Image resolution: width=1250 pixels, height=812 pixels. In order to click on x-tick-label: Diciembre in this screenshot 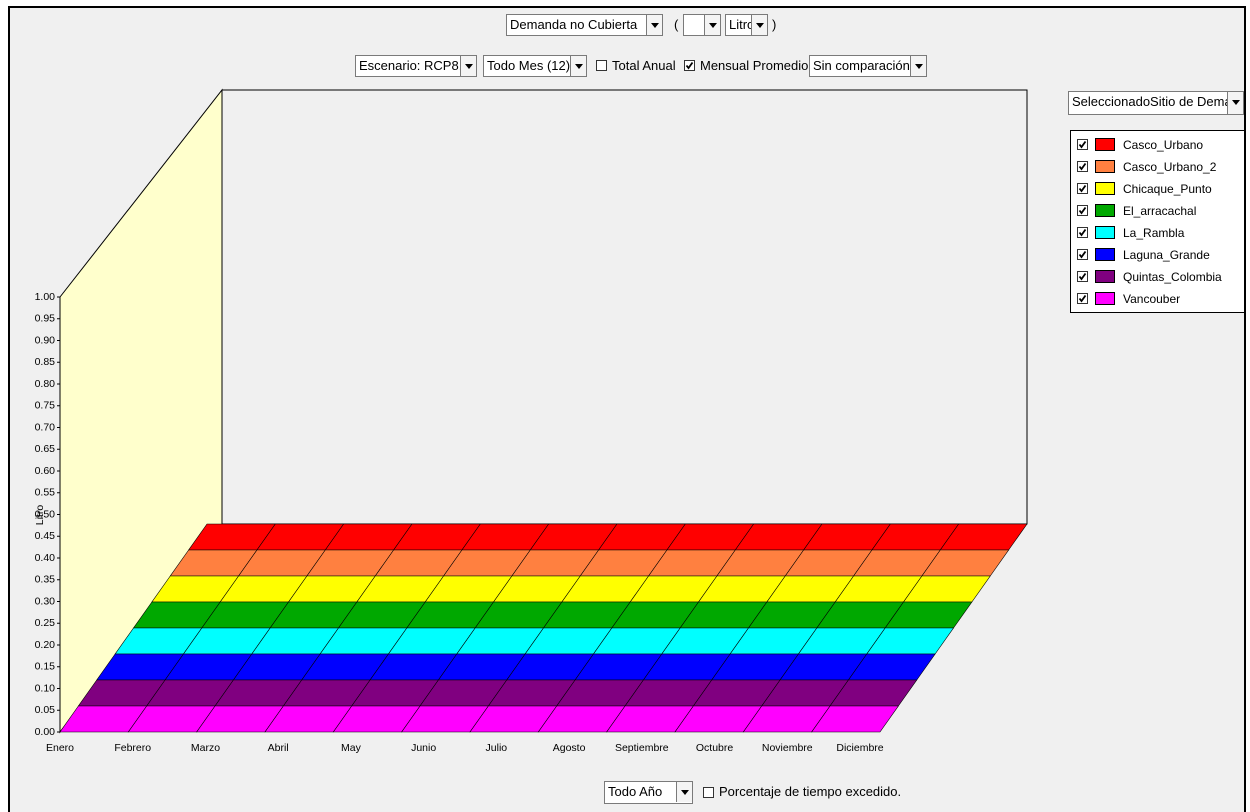, I will do `click(859, 748)`.